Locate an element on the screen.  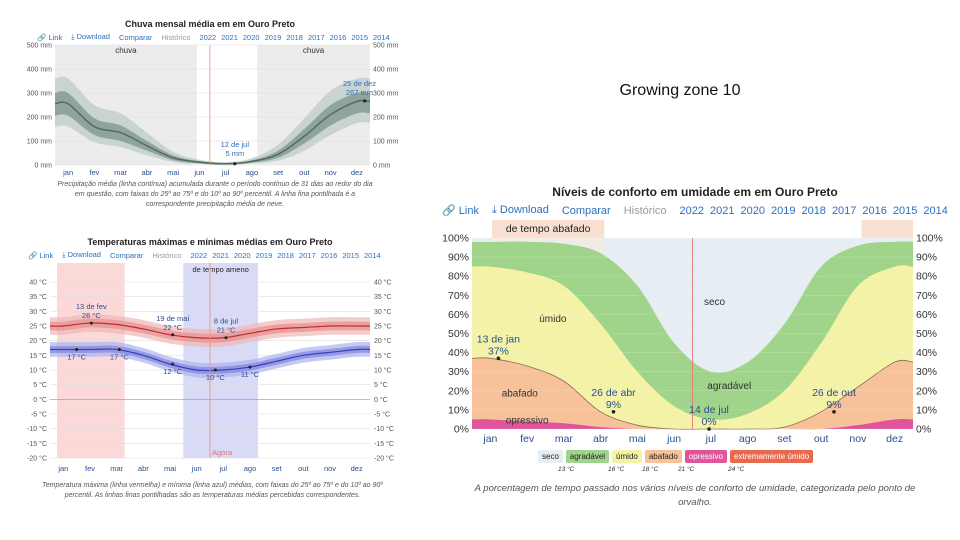
rain-x-tick: out is located at coordinates (304, 172).